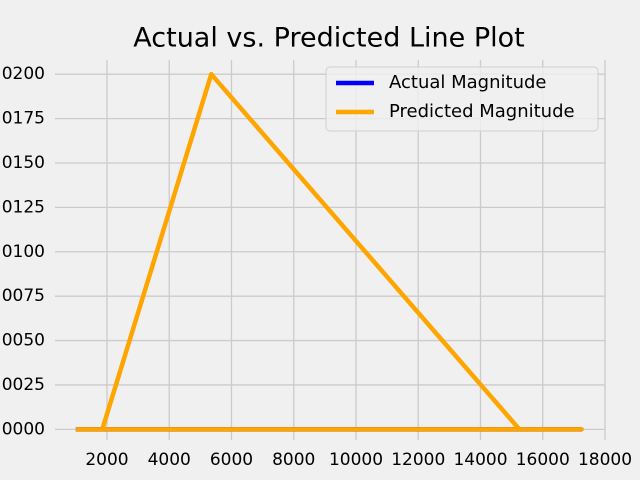 This screenshot has height=480, width=640. What do you see at coordinates (467, 82) in the screenshot?
I see `legend-label: Actual Magnitude` at bounding box center [467, 82].